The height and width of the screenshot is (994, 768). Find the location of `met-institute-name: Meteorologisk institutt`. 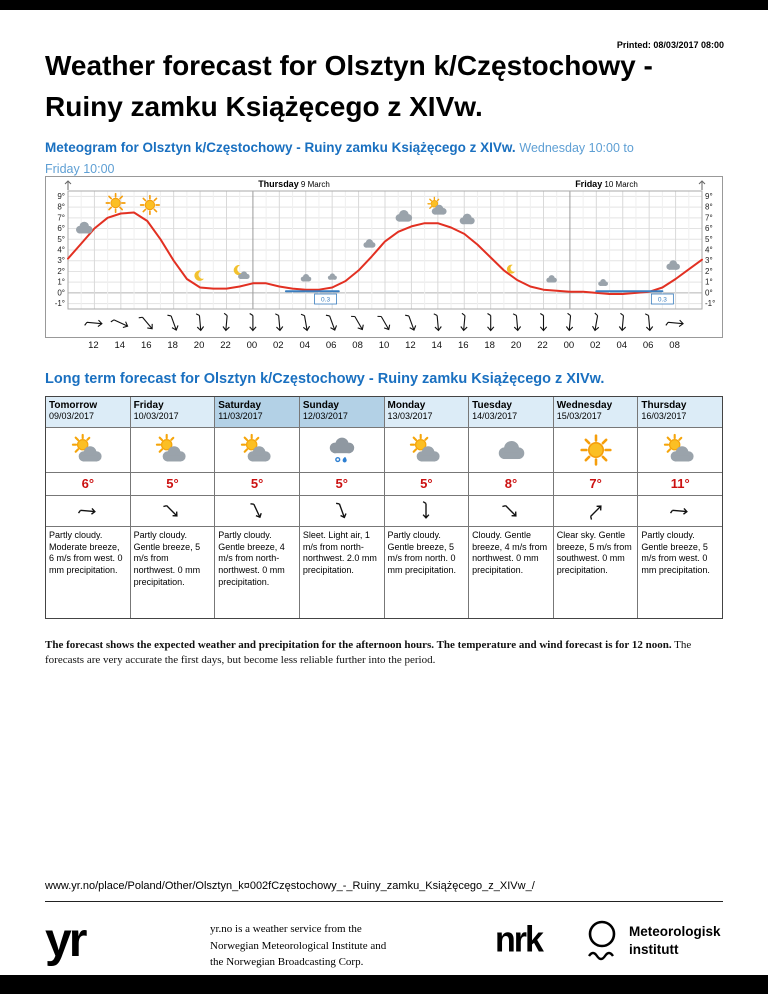

met-institute-name: Meteorologisk institutt is located at coordinates (675, 941).